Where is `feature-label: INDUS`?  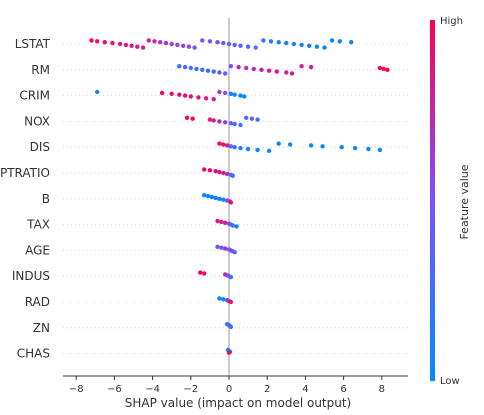
feature-label: INDUS is located at coordinates (31, 276).